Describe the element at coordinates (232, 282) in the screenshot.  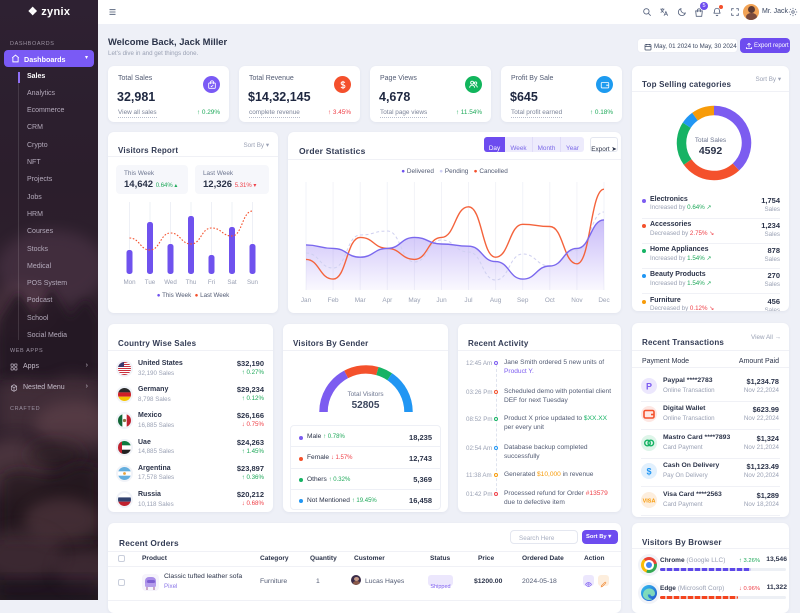
I see `svg-text: Sat` at that location.